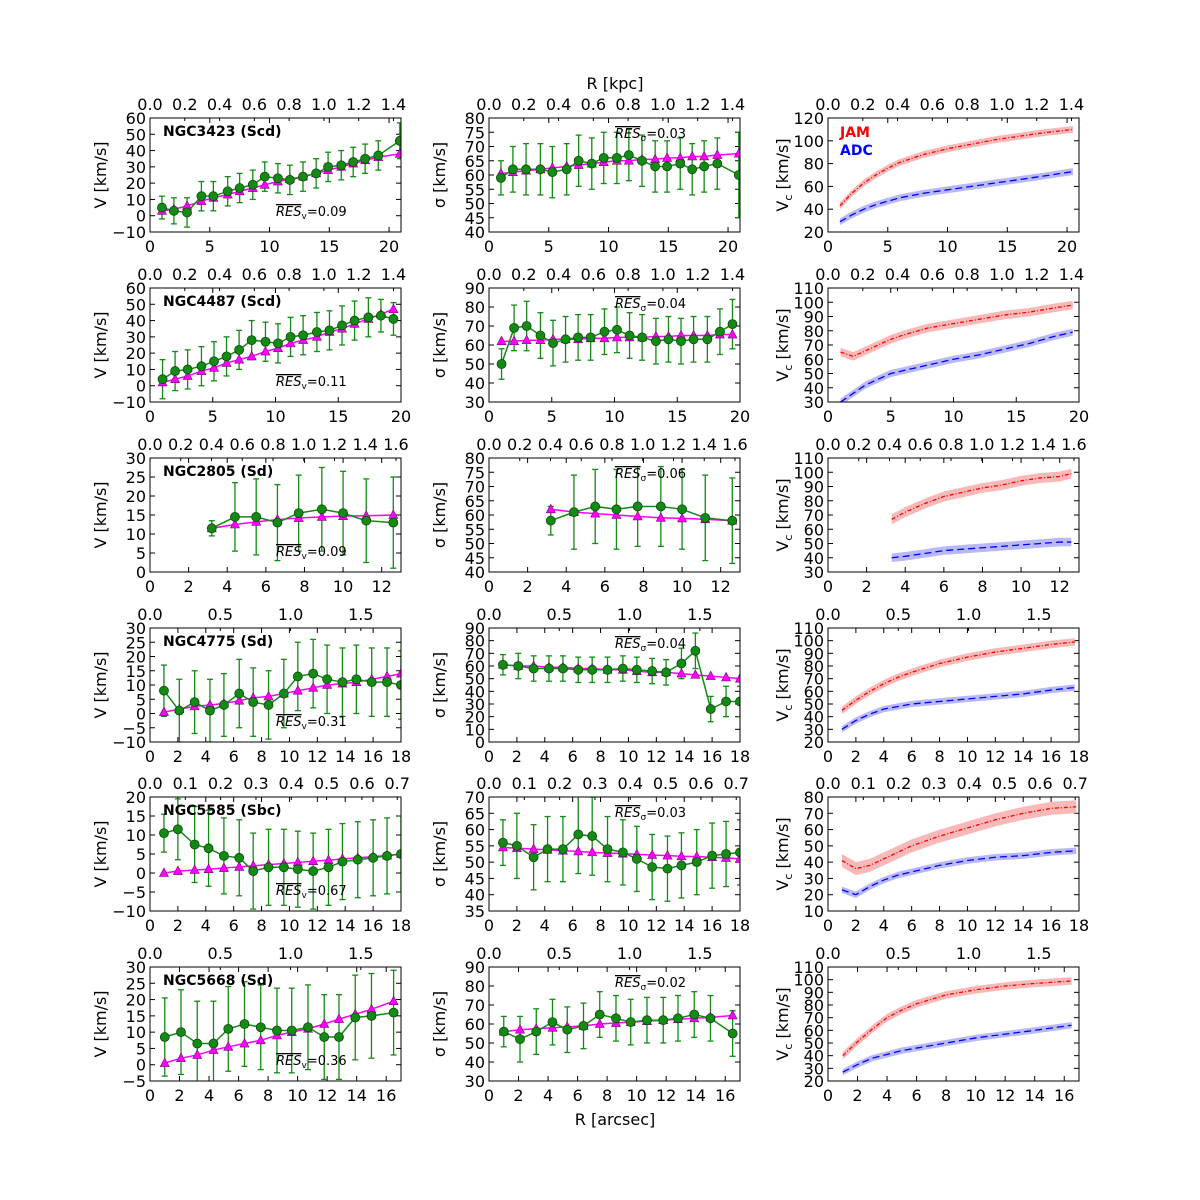 This screenshot has width=1200, height=1200. What do you see at coordinates (360, 953) in the screenshot?
I see `top-tick-label: 1.5` at bounding box center [360, 953].